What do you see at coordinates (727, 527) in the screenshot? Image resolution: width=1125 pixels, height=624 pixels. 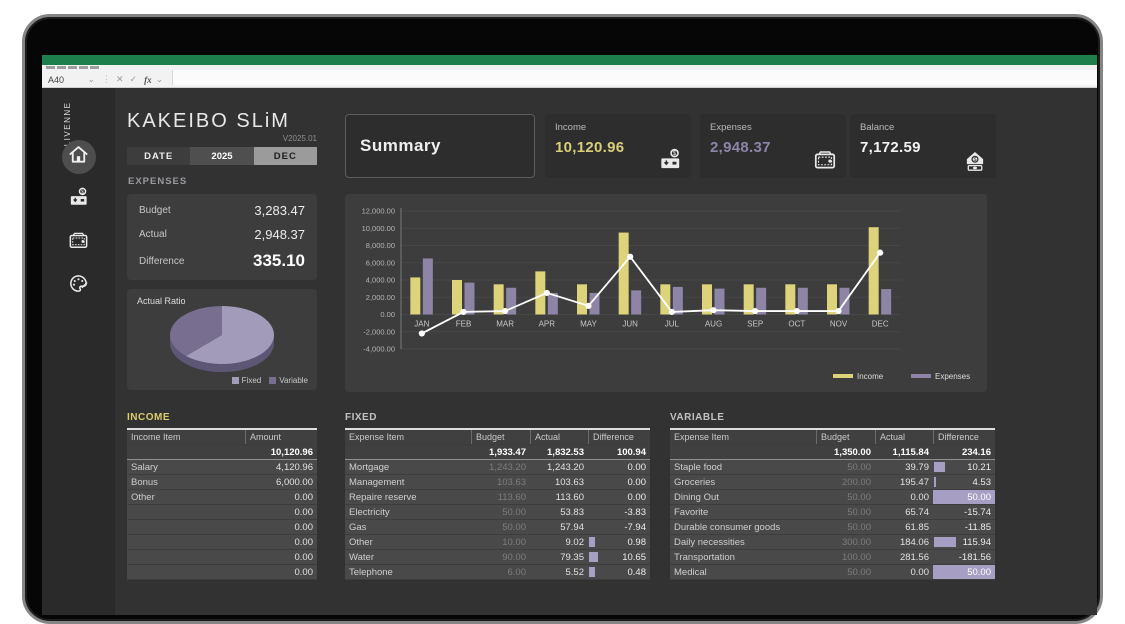 I see `cell-item: Durable consumer goods` at bounding box center [727, 527].